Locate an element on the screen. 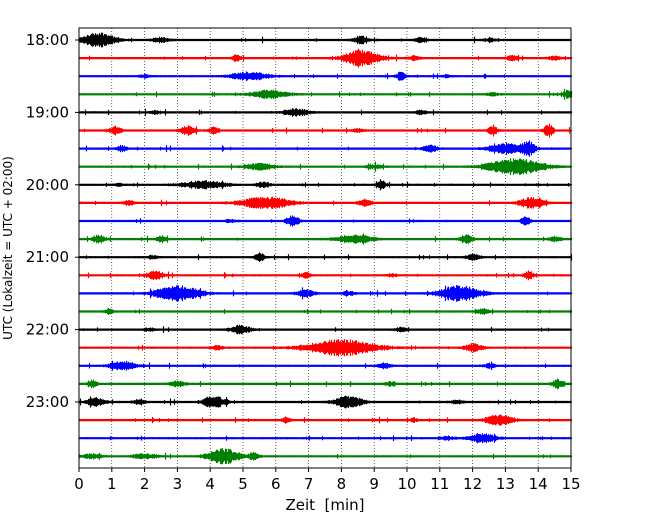 This screenshot has width=650, height=520. x-tick-label: 15 is located at coordinates (570, 484).